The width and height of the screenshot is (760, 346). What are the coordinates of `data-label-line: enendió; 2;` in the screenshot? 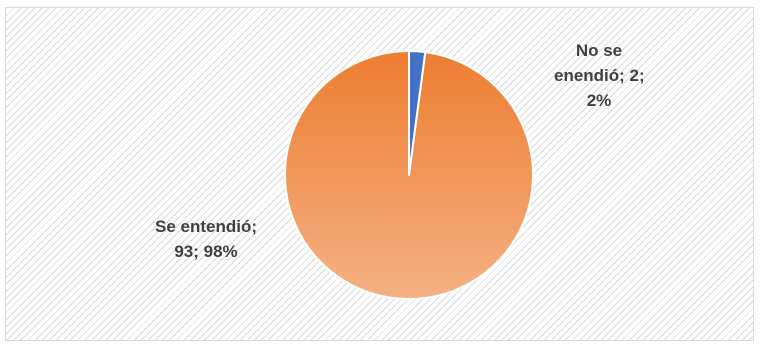 It's located at (599, 75).